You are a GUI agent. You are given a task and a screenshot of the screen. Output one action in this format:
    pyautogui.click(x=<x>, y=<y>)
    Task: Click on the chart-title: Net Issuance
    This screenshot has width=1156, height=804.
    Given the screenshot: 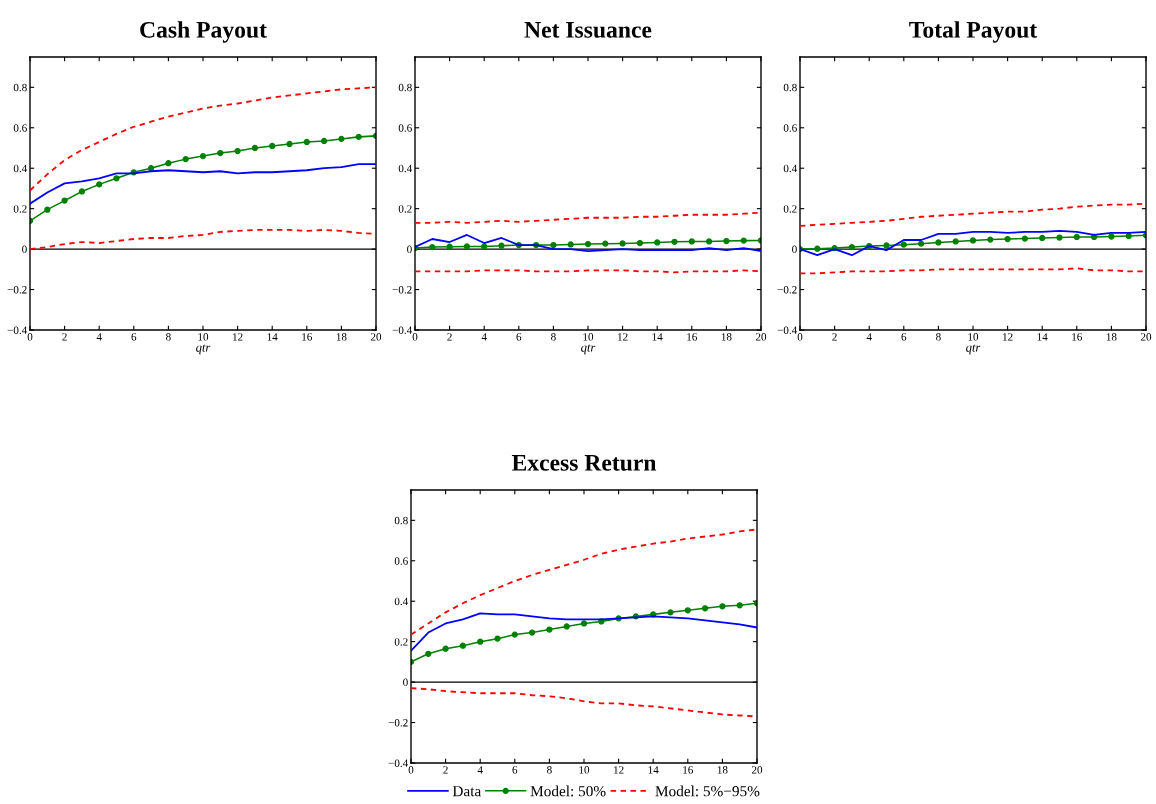 What is the action you would take?
    pyautogui.click(x=588, y=30)
    